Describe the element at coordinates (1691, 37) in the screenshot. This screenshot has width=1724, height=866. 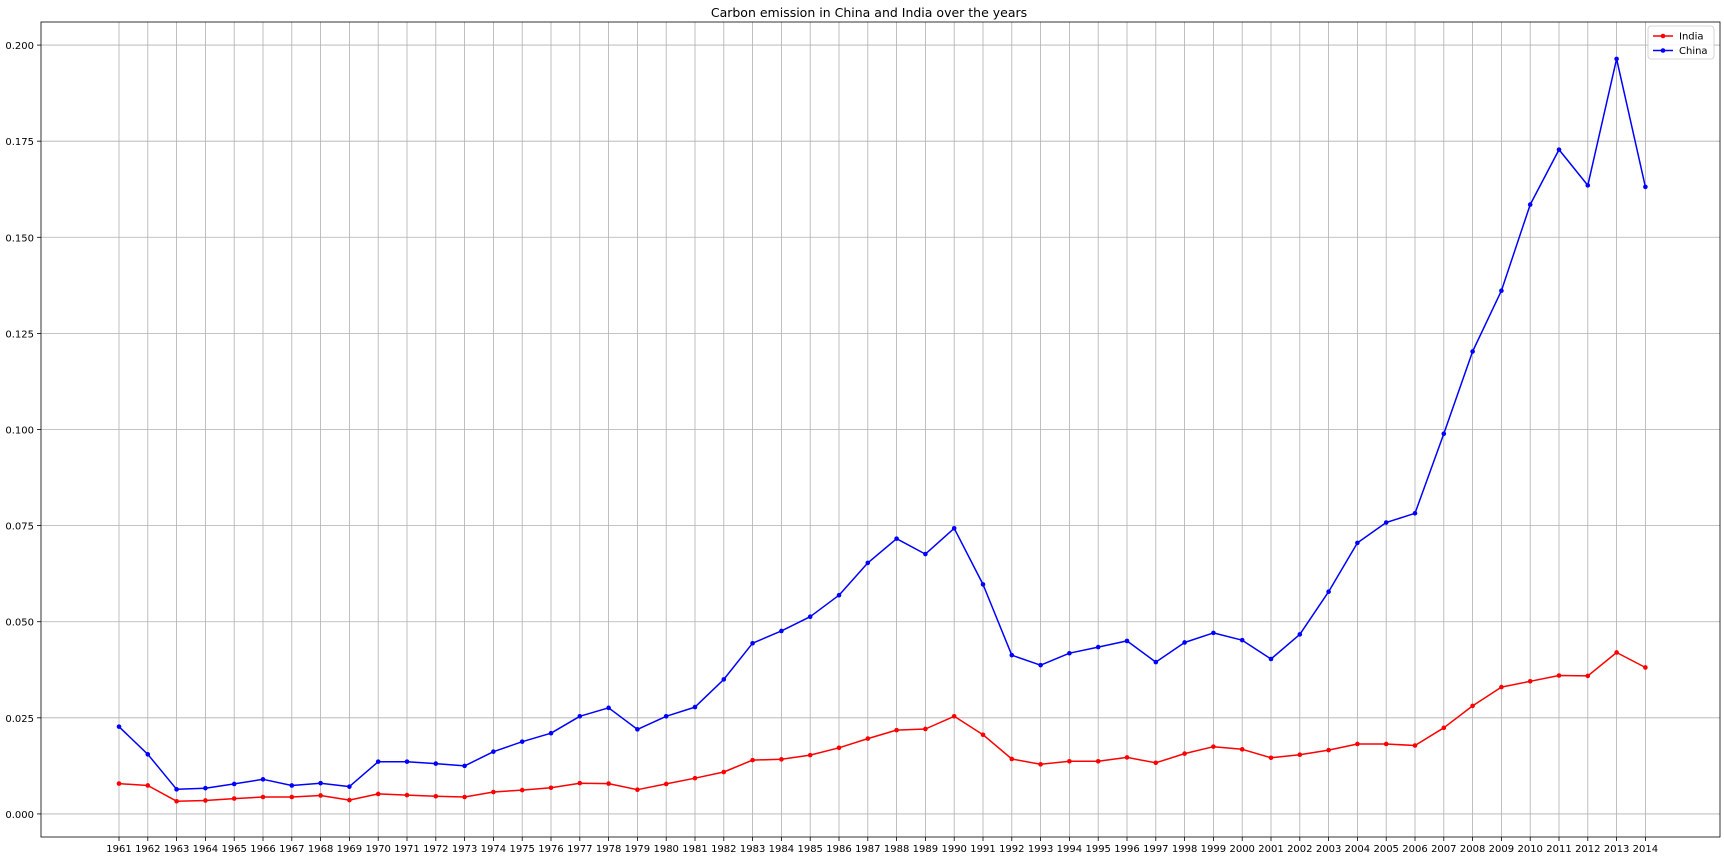
I see `legend-label-india: India` at that location.